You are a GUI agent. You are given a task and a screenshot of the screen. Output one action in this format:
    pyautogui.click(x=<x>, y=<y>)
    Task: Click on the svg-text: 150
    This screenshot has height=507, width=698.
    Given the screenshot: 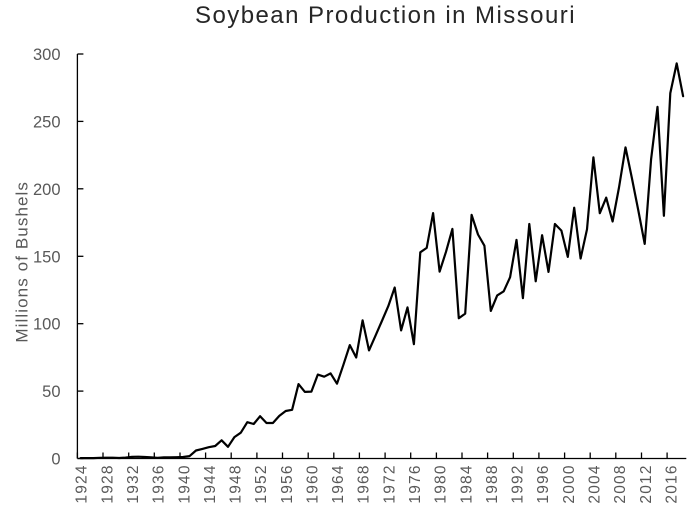 What is the action you would take?
    pyautogui.click(x=47, y=257)
    